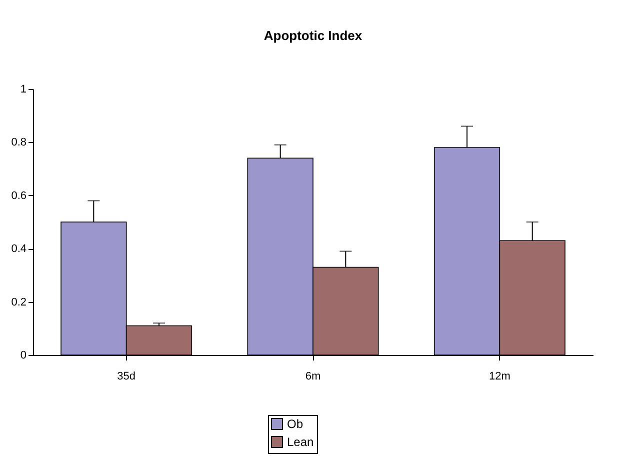  I want to click on x-tick-label: 12m, so click(499, 376).